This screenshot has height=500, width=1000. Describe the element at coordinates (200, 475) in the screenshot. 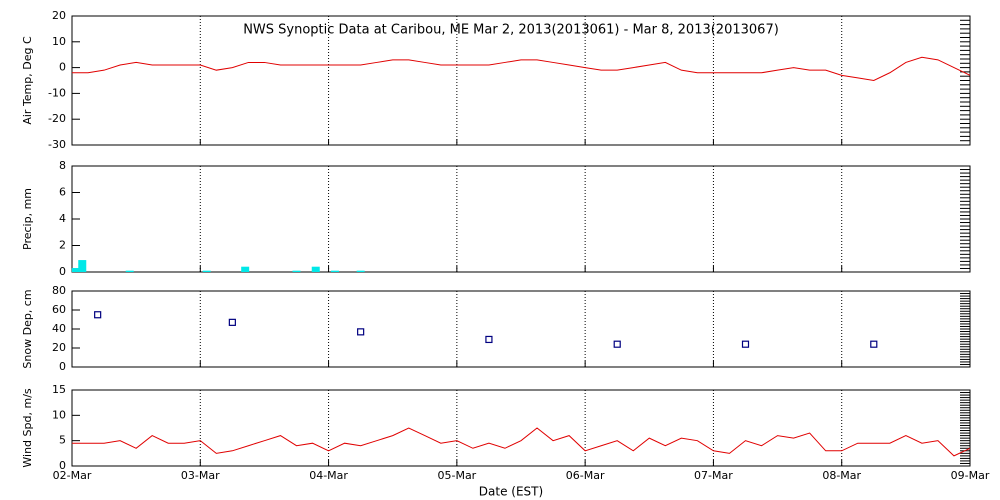

I see `x-tick-label: 03-Mar` at that location.